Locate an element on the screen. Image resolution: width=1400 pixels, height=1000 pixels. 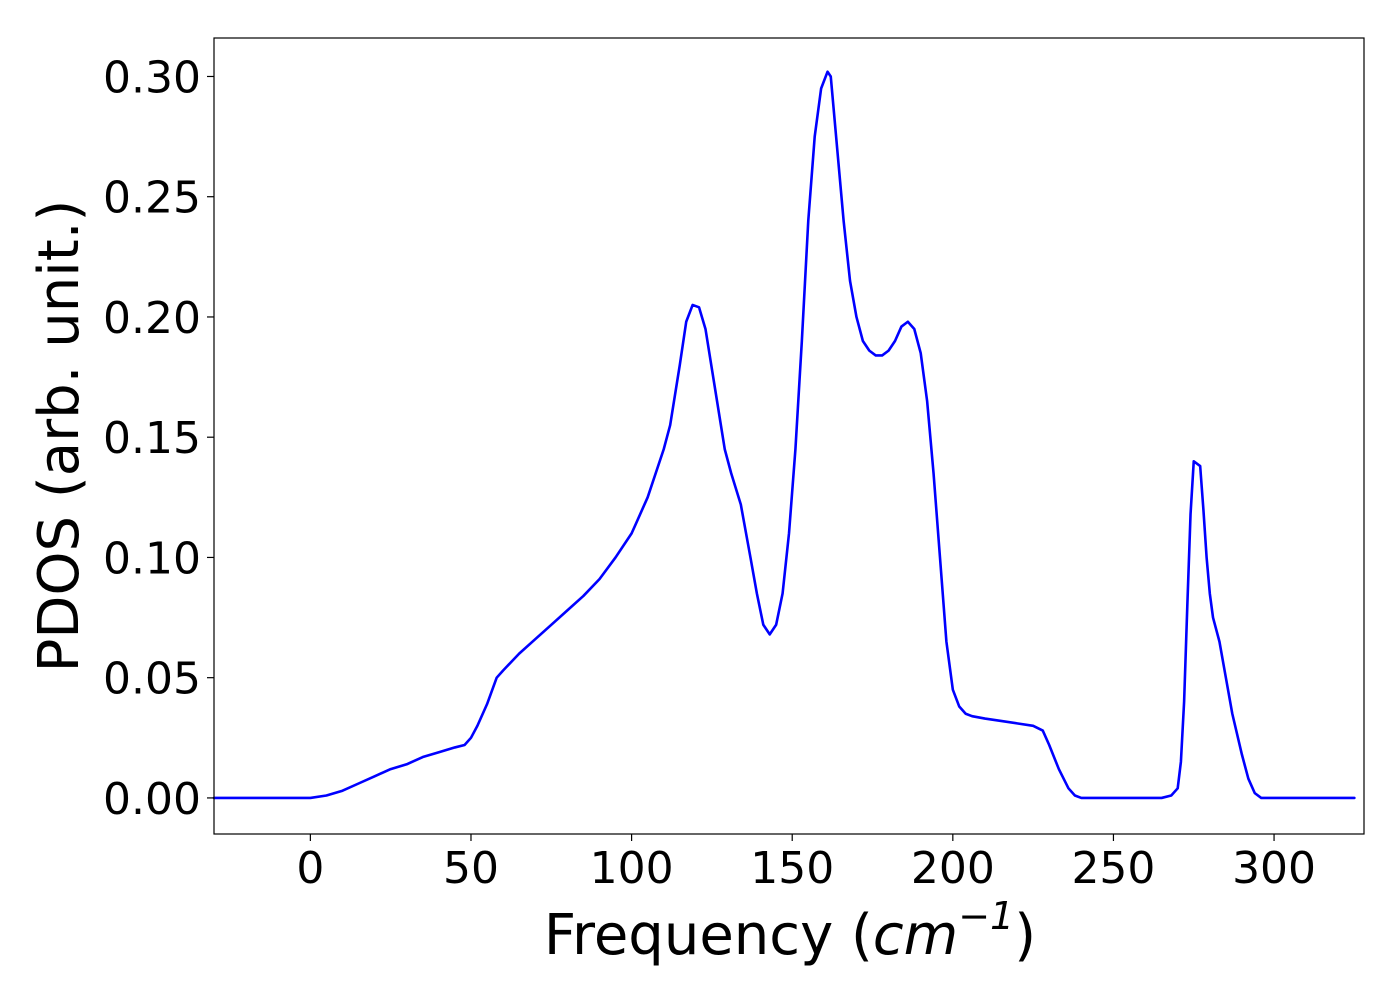
y-tick-label: 0.25 is located at coordinates (152, 198).